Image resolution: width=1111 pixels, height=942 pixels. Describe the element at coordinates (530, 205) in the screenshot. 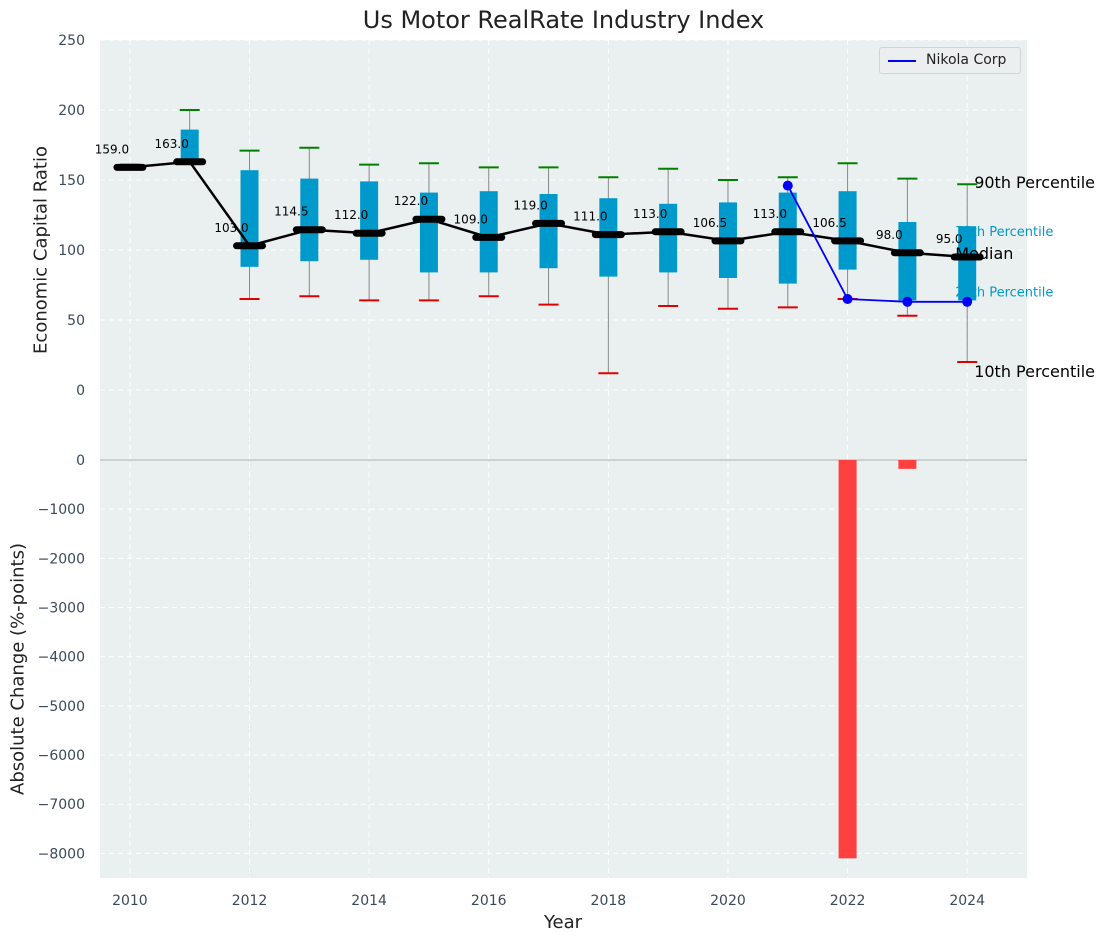

I see `median-value-label: 119.0` at that location.